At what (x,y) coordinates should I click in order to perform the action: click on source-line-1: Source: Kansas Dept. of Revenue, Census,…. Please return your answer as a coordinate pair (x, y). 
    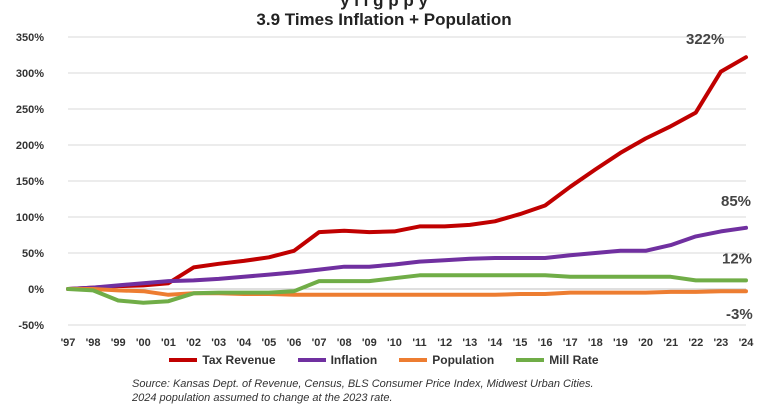
    Looking at the image, I should click on (363, 384).